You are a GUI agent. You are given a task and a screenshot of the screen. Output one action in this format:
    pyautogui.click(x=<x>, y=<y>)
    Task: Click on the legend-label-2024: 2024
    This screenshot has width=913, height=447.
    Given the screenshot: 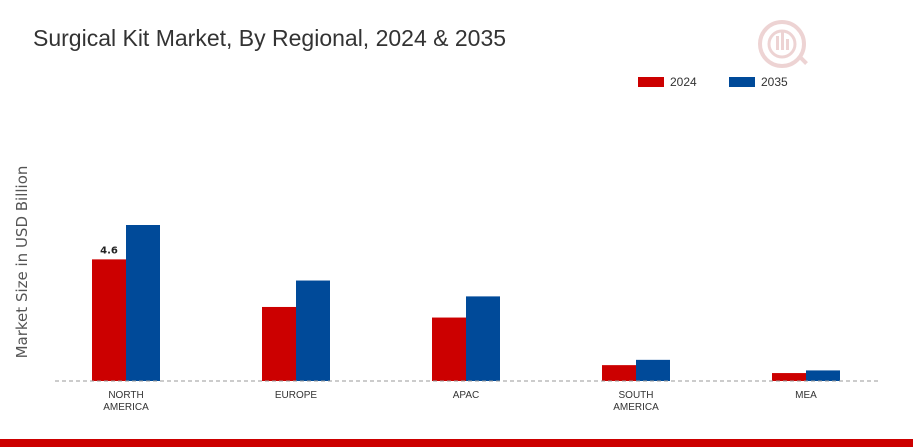 What is the action you would take?
    pyautogui.click(x=683, y=82)
    